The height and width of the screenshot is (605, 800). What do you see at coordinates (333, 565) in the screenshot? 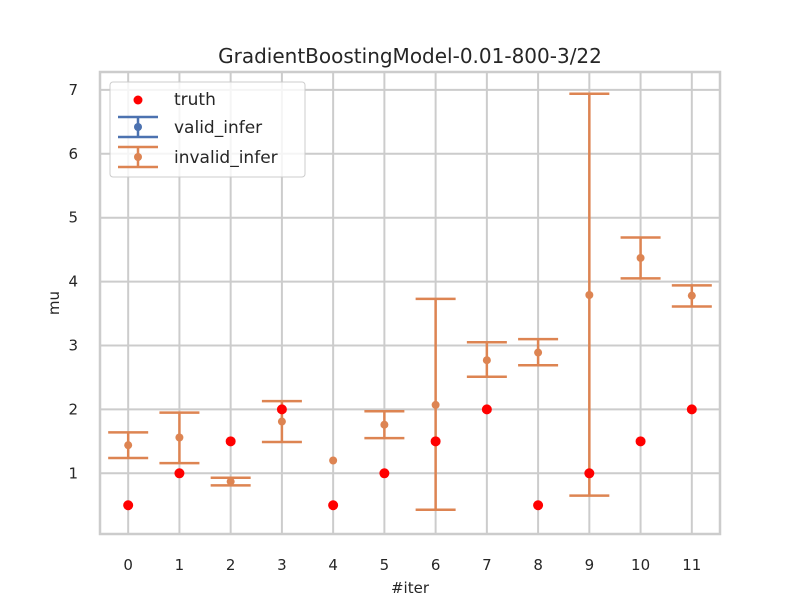
I see `x-tick-label: 4` at bounding box center [333, 565].